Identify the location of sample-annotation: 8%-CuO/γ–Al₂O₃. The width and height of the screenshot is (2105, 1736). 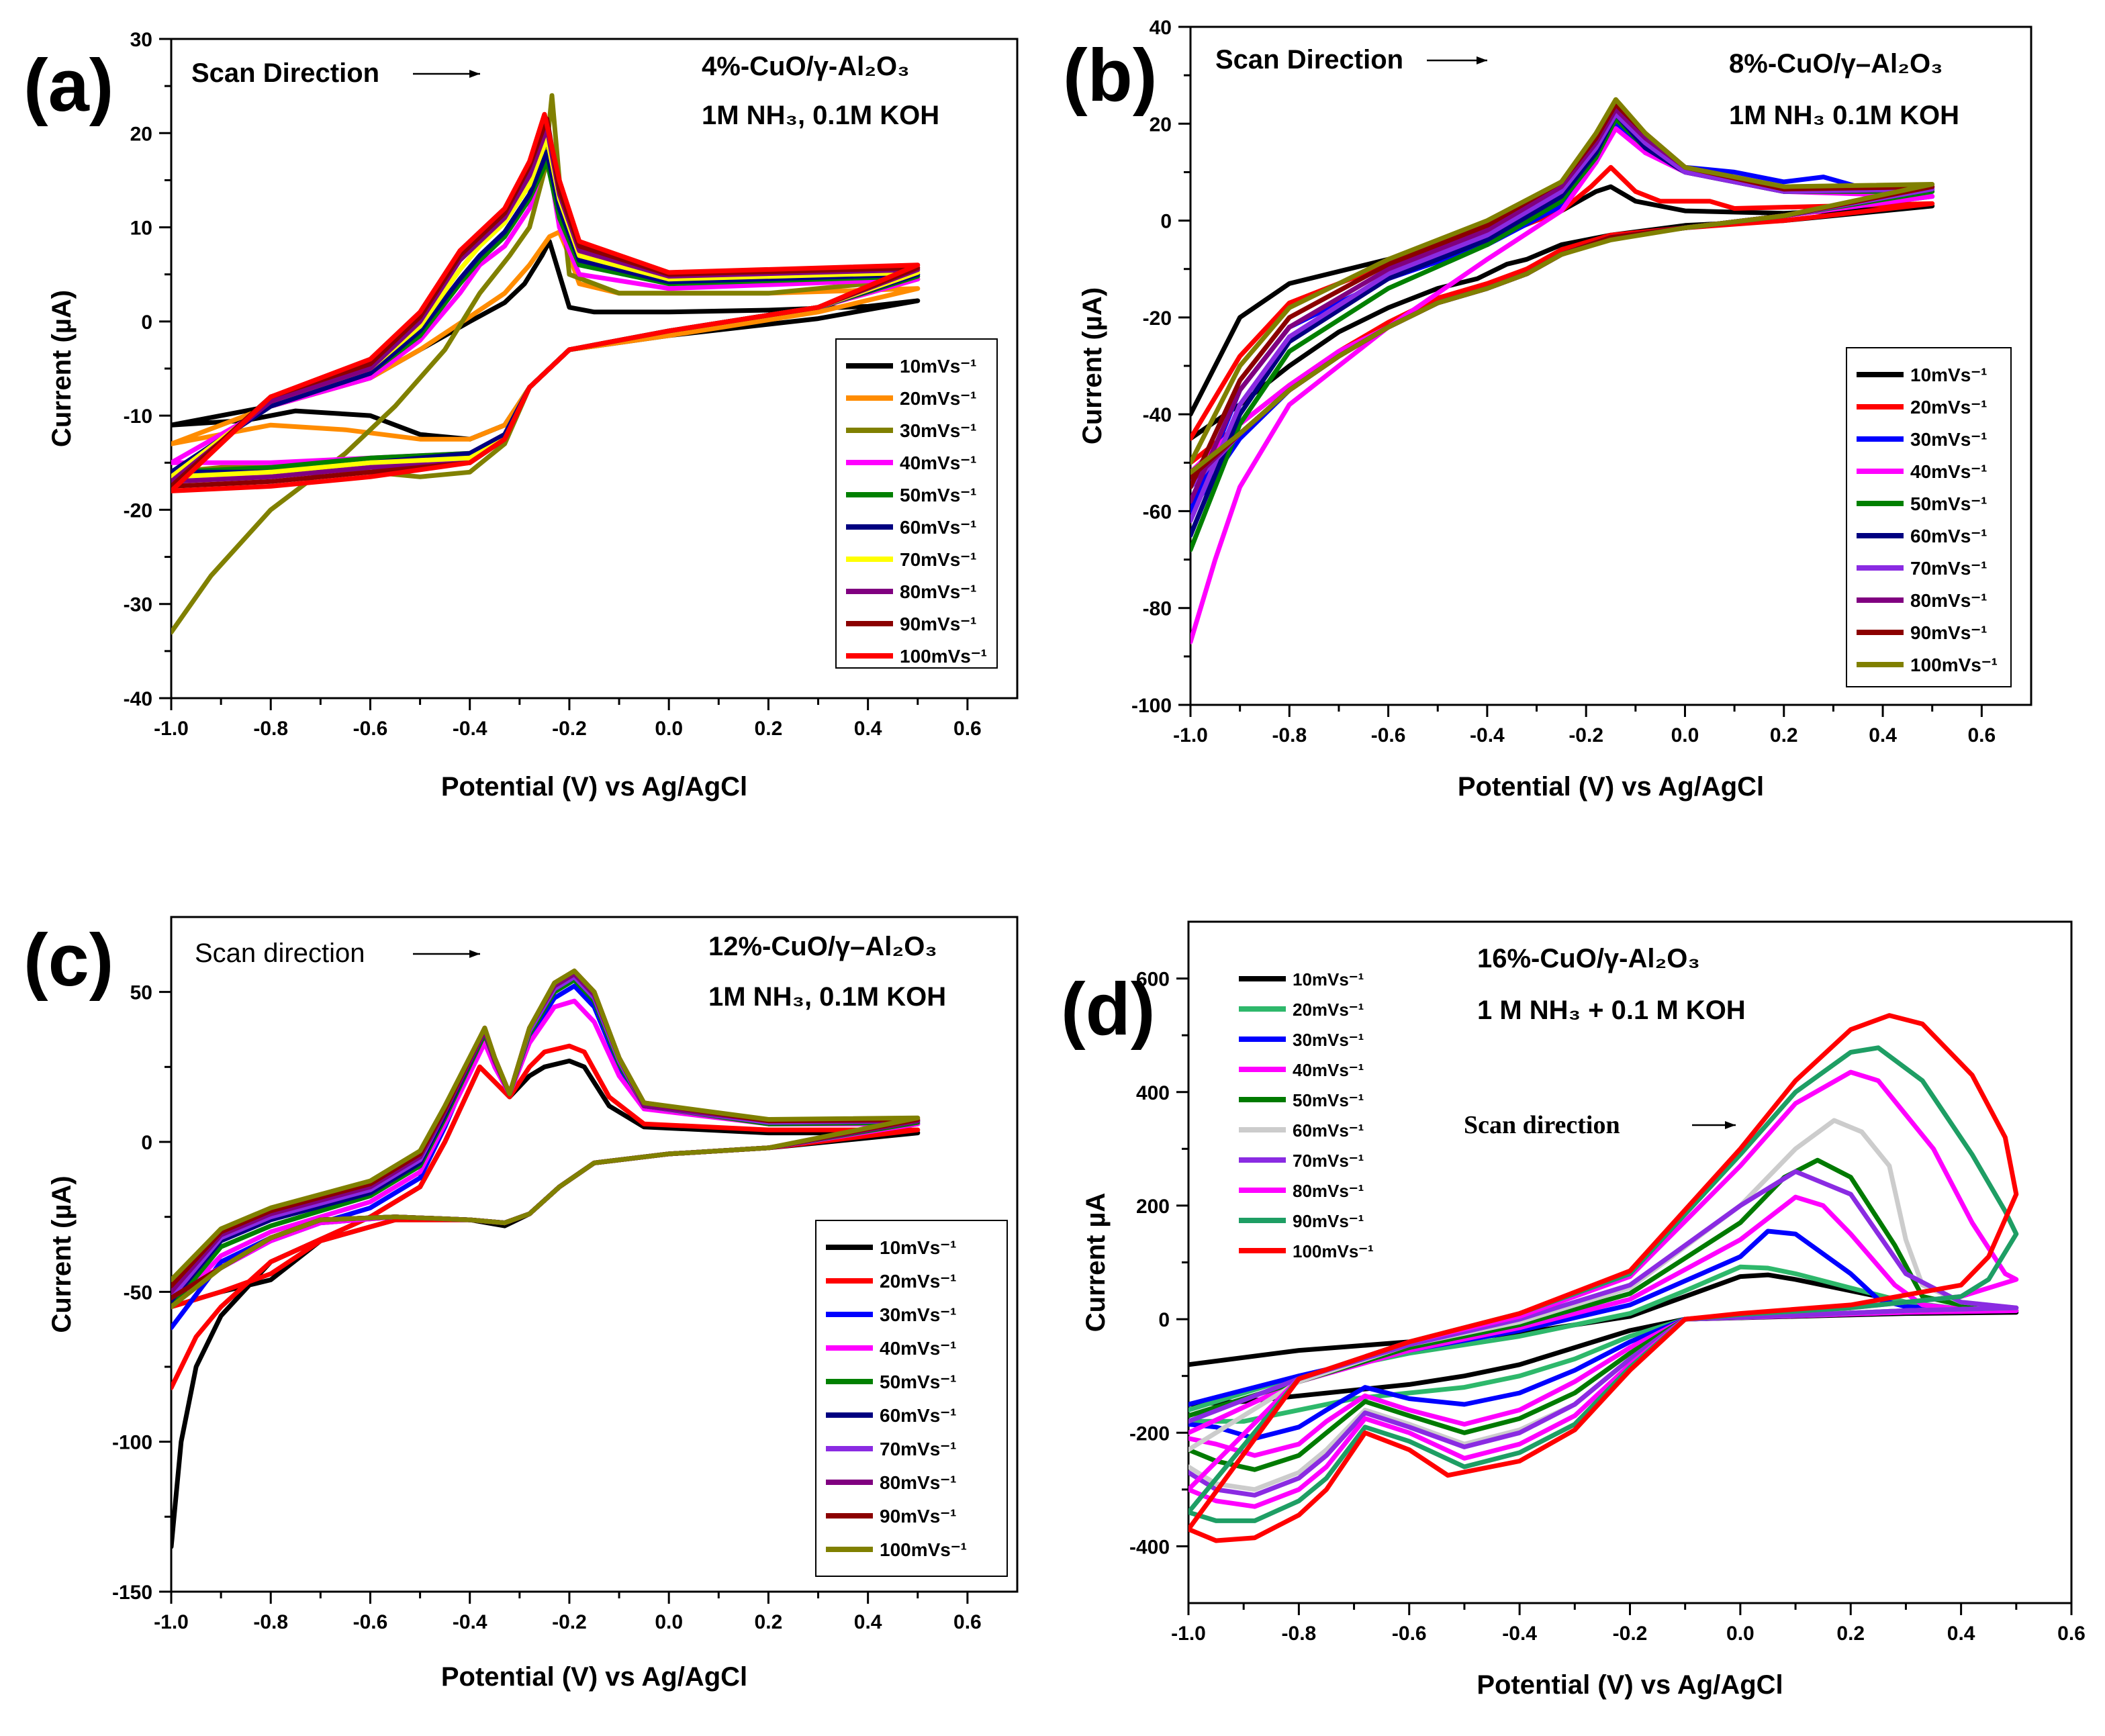
(1836, 64).